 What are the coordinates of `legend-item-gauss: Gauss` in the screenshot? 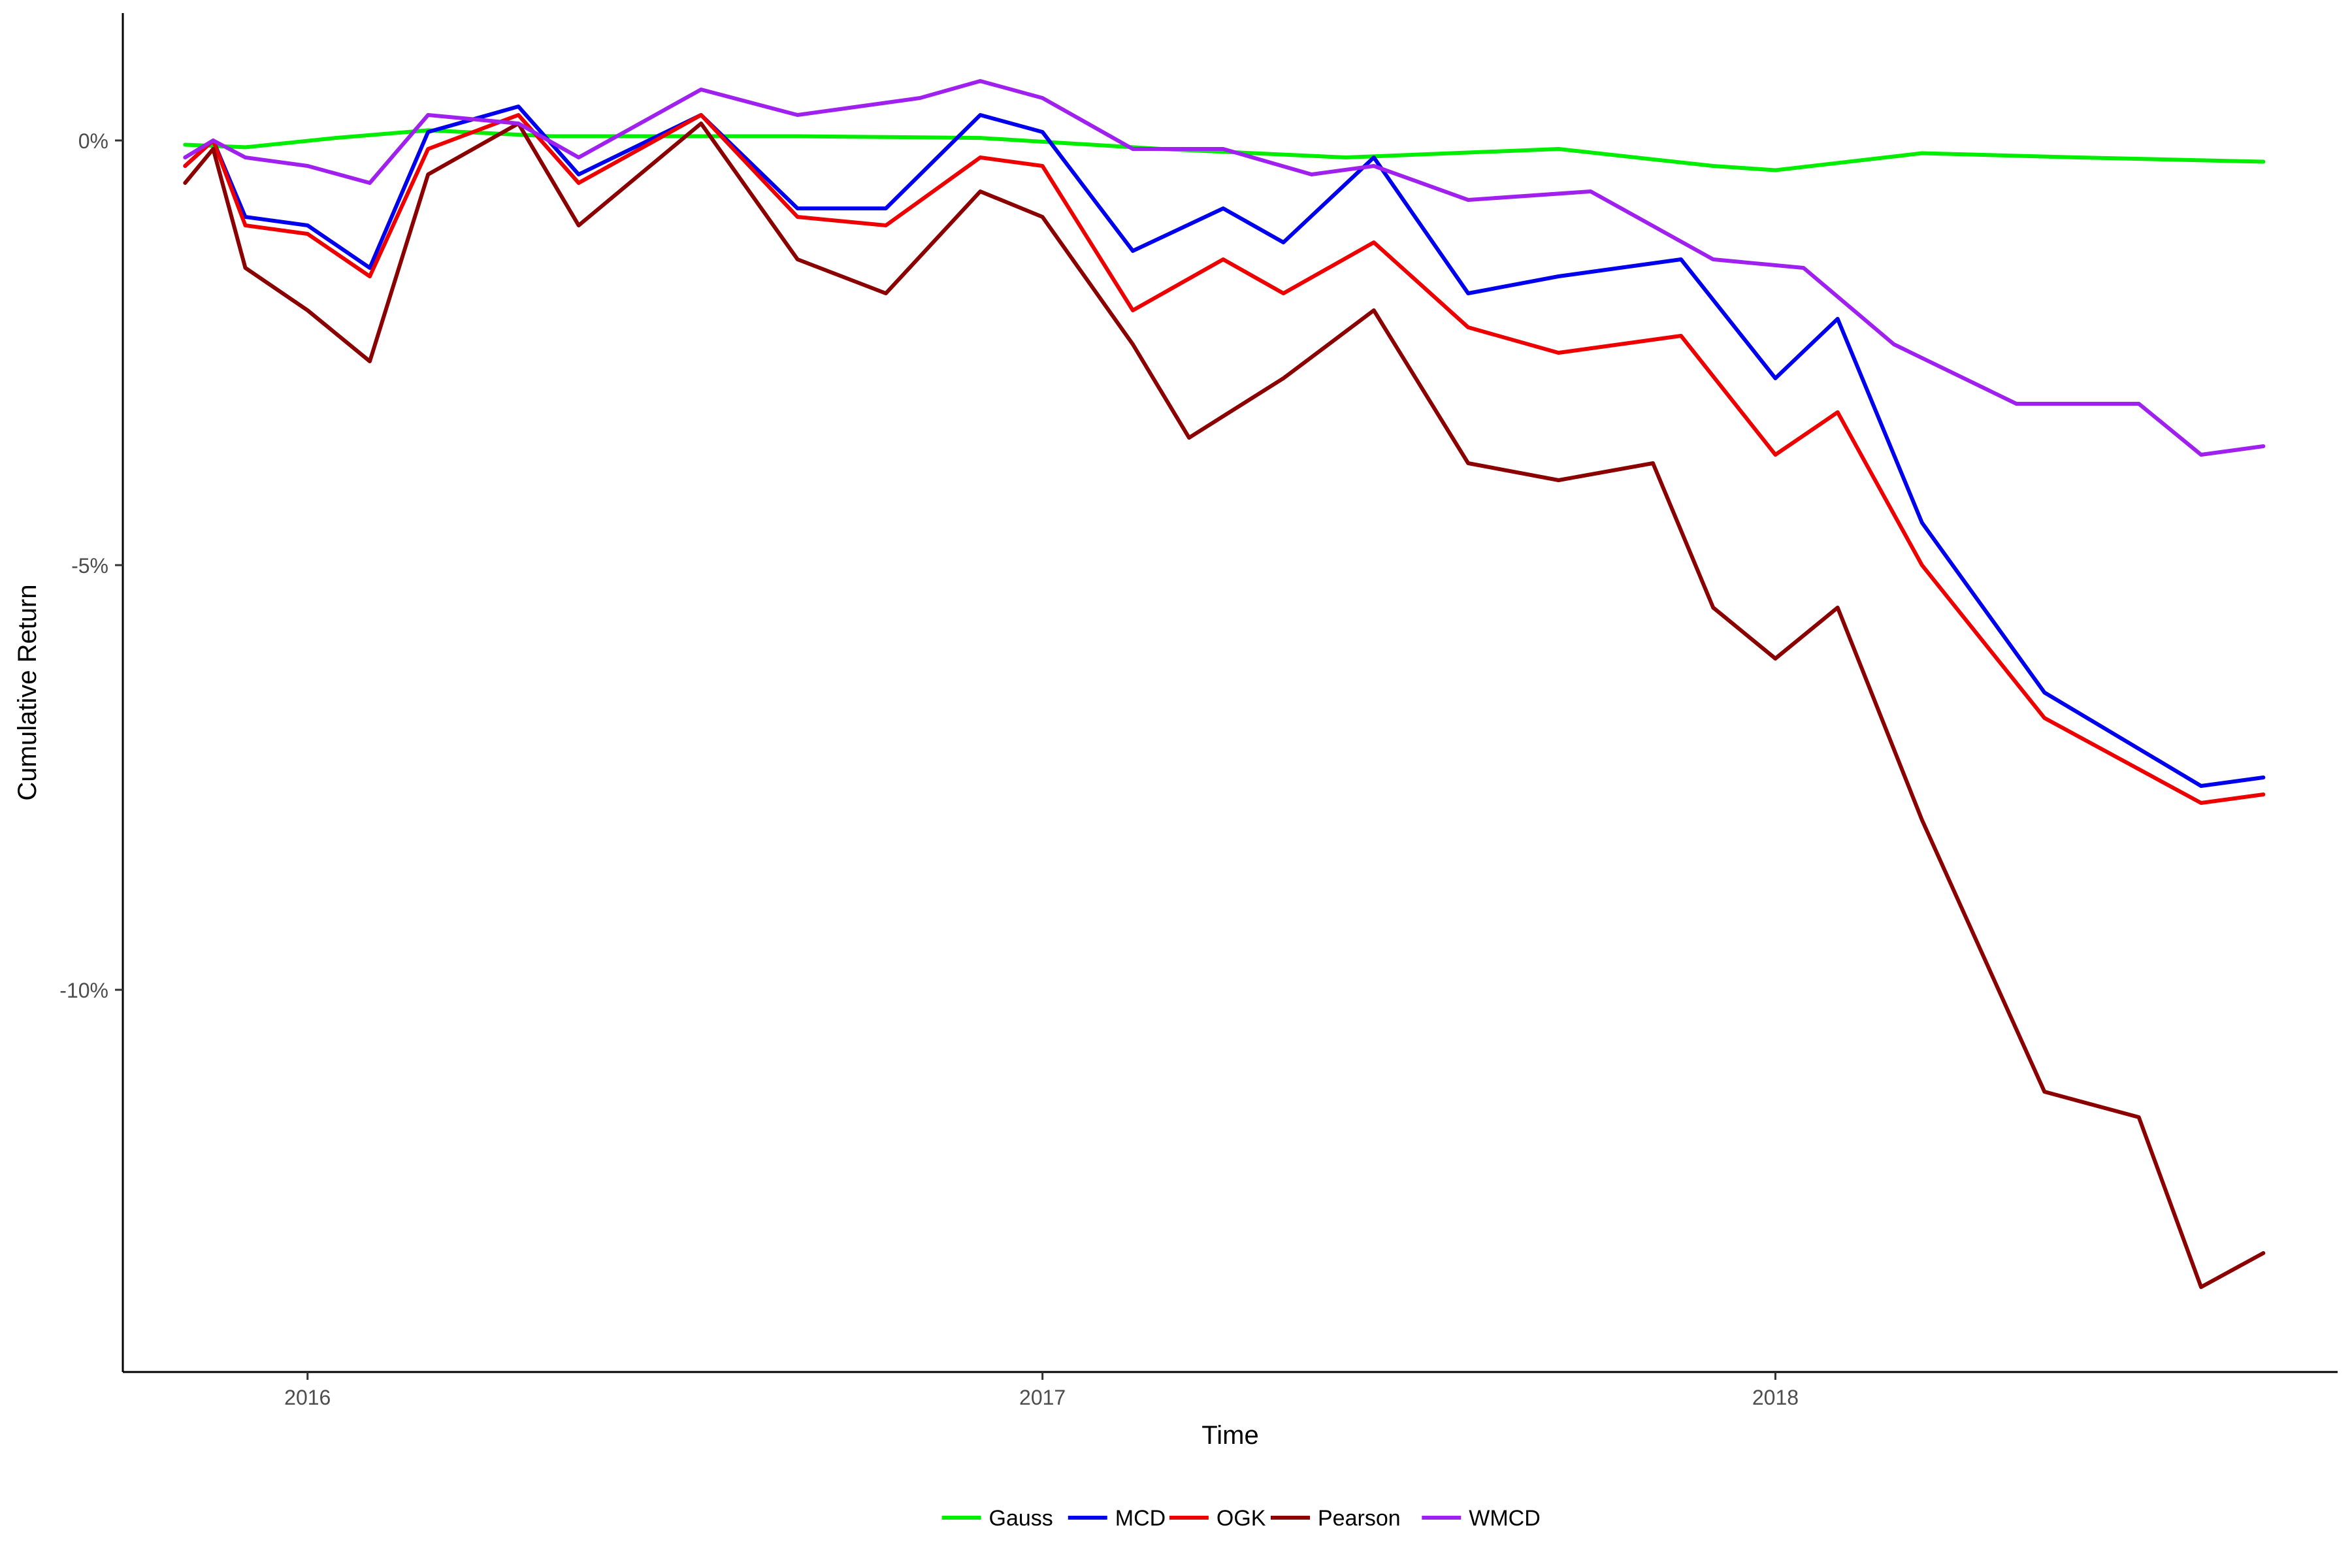 It's located at (997, 1518).